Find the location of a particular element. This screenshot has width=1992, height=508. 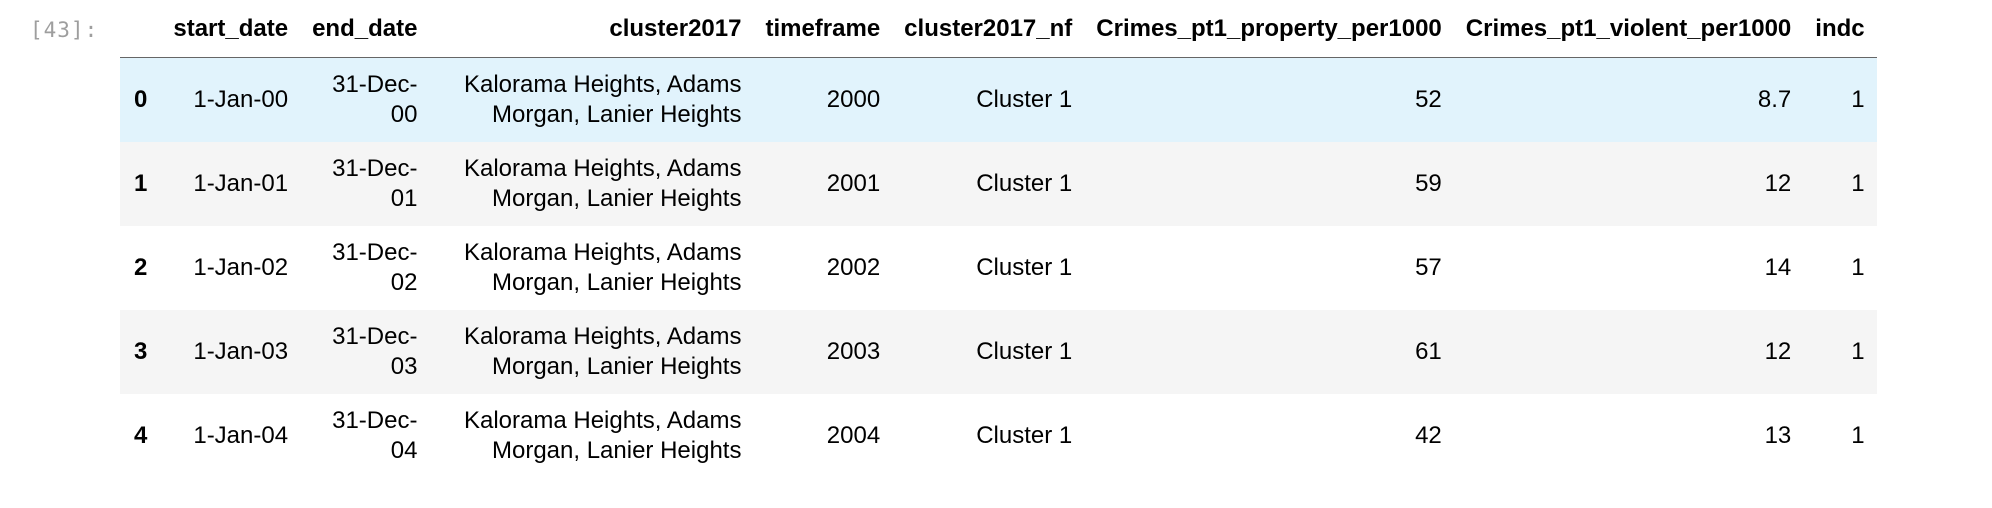

header-cluster2017: cluster2017 is located at coordinates (591, 29).